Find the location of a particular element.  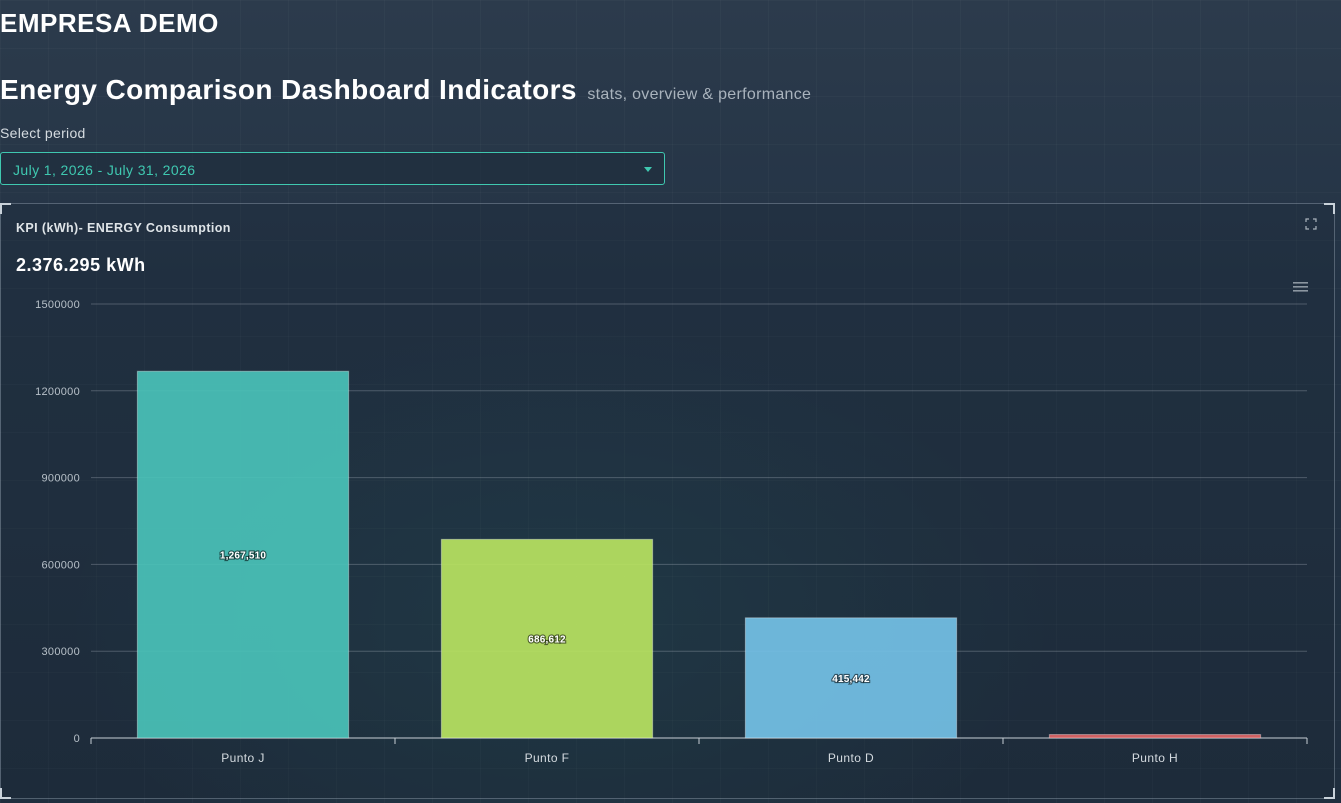

period-value: July 1, 2026 - July 31, 2026 is located at coordinates (104, 170).